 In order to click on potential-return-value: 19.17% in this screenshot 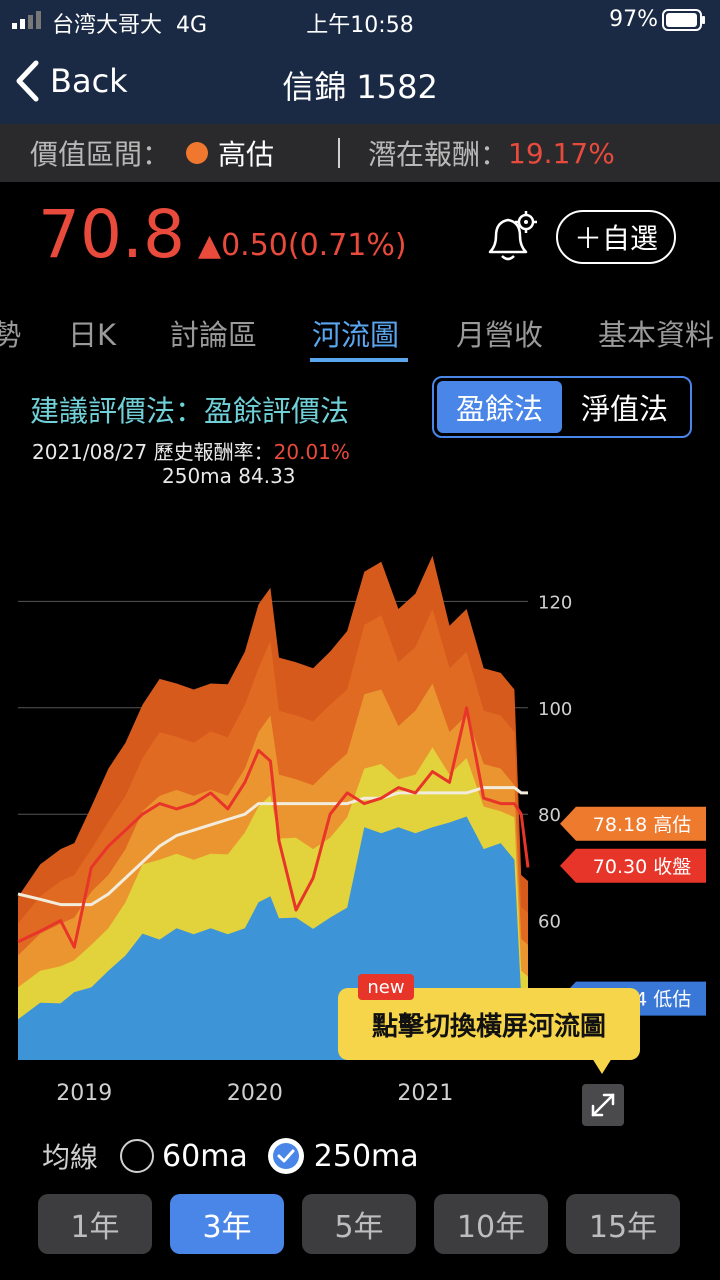, I will do `click(561, 153)`.